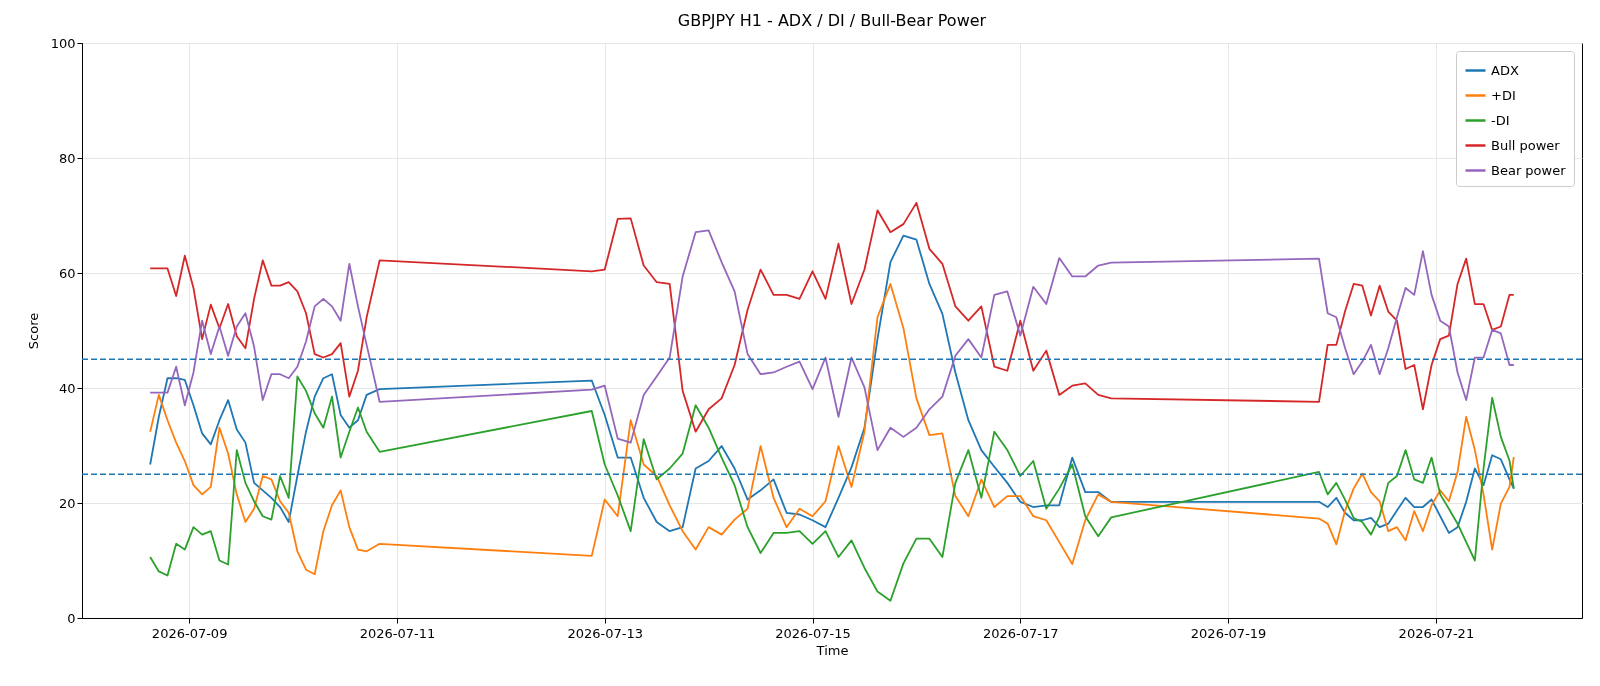 Image resolution: width=1600 pixels, height=686 pixels. Describe the element at coordinates (1503, 95) in the screenshot. I see `legend-label: +DI` at that location.